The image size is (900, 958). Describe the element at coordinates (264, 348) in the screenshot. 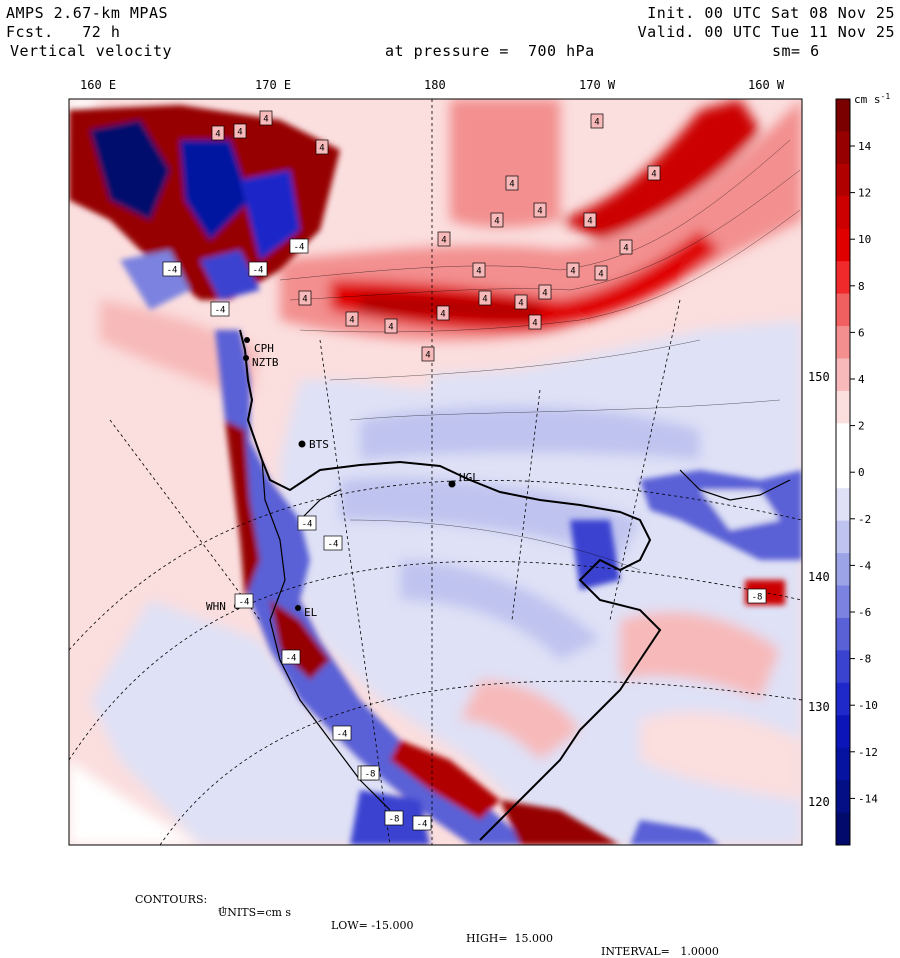

I see `station-label-cph: CPH` at that location.